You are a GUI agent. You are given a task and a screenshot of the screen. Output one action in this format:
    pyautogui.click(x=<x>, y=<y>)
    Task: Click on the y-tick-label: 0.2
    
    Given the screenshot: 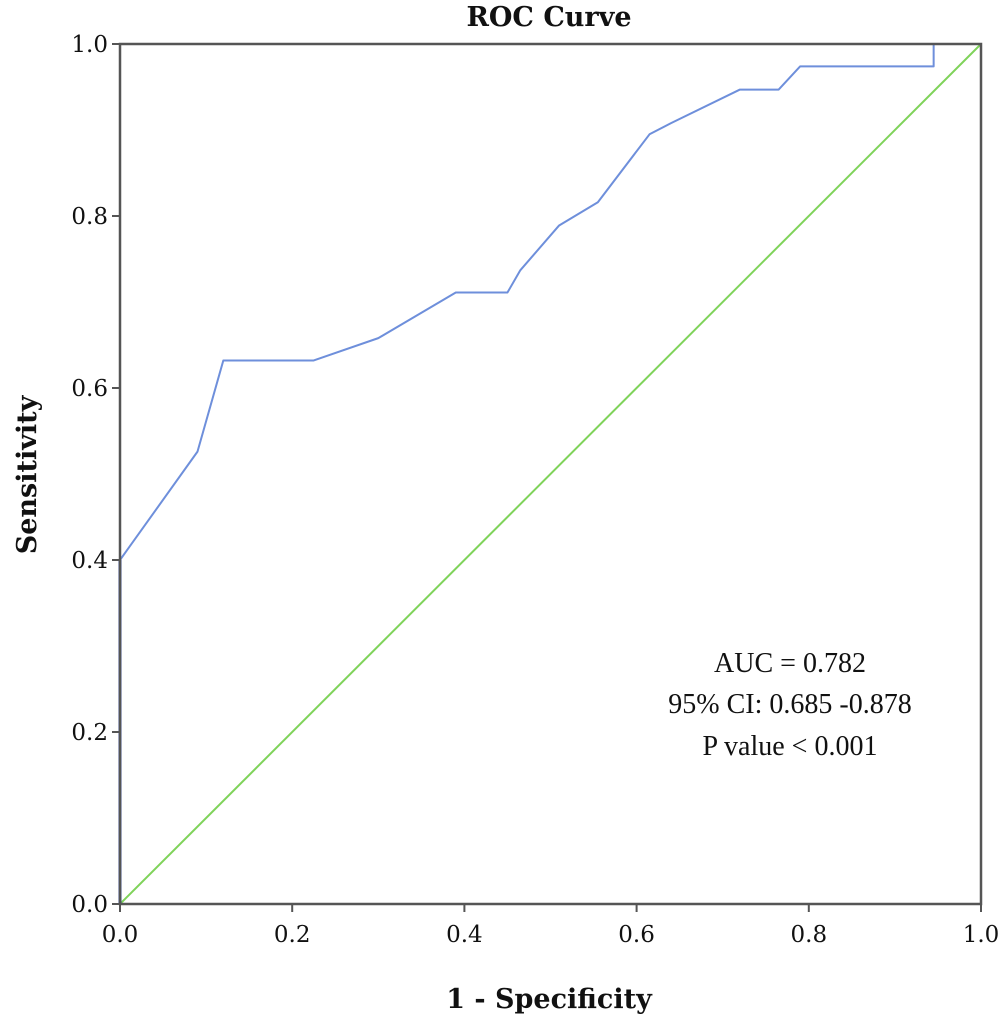 What is the action you would take?
    pyautogui.click(x=89, y=733)
    